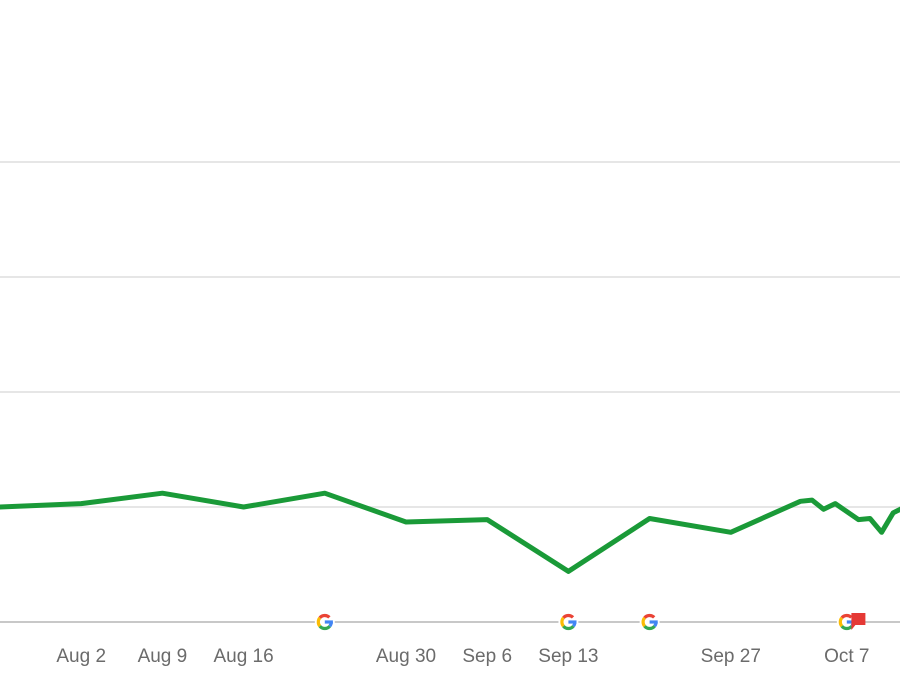  What do you see at coordinates (163, 656) in the screenshot?
I see `x-tick-label: Aug 9` at bounding box center [163, 656].